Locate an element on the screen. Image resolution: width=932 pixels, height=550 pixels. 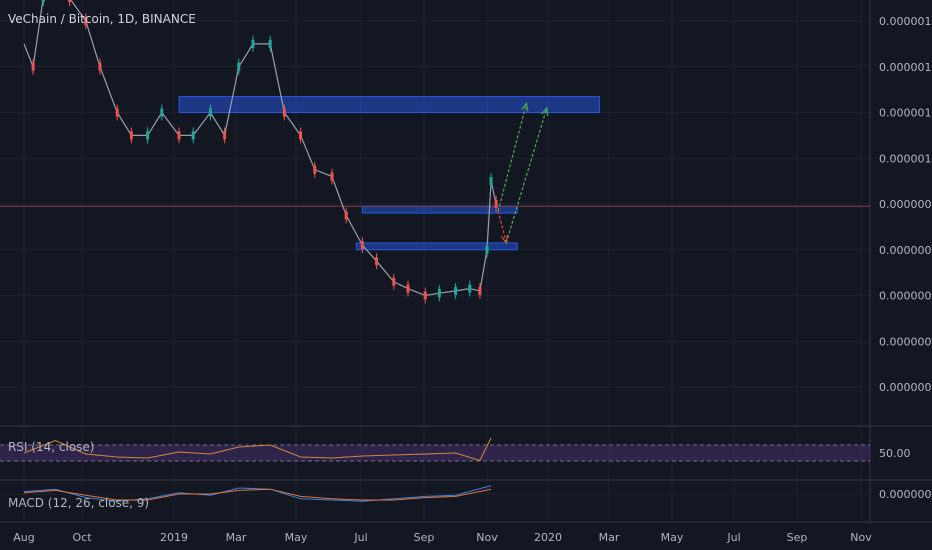
y-tick-label: 0.00000080 is located at coordinates (905, 204).